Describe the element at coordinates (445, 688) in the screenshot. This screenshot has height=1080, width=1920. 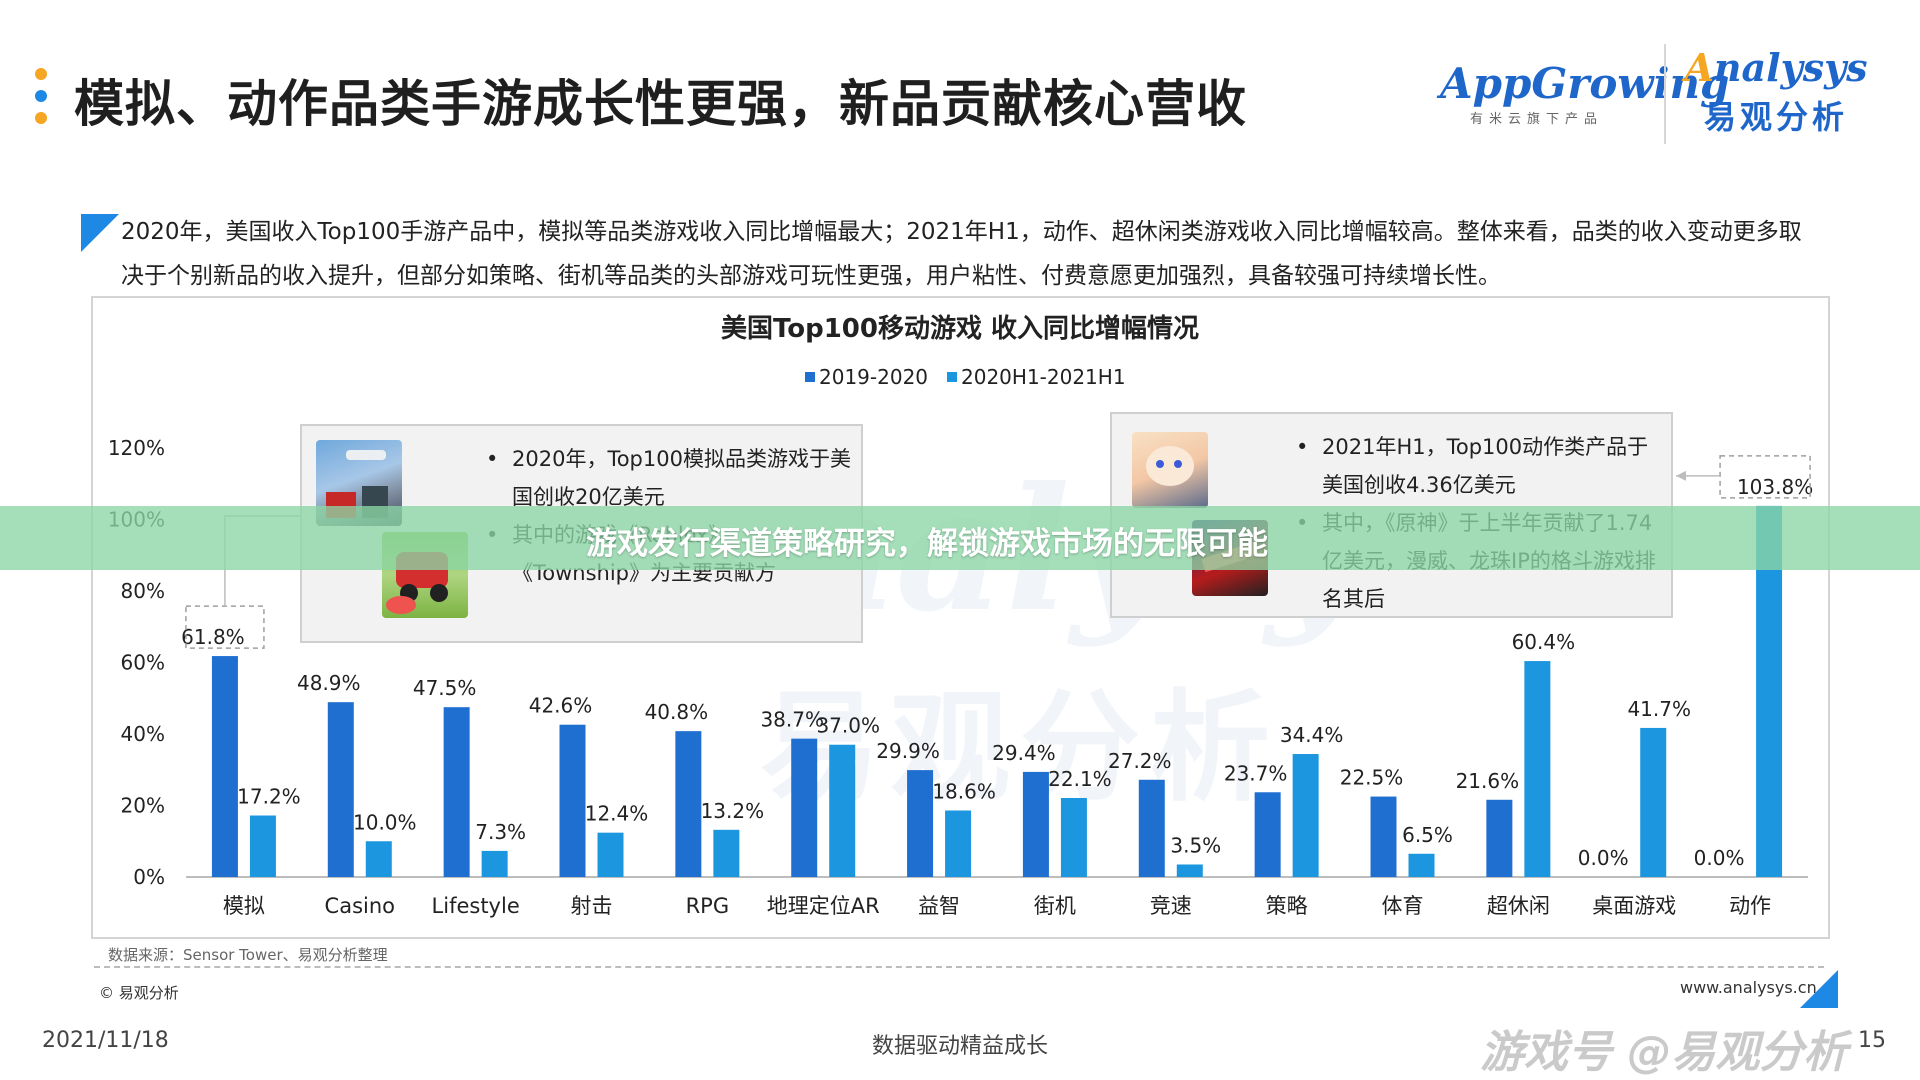
I see `data-label: 47.5%` at that location.